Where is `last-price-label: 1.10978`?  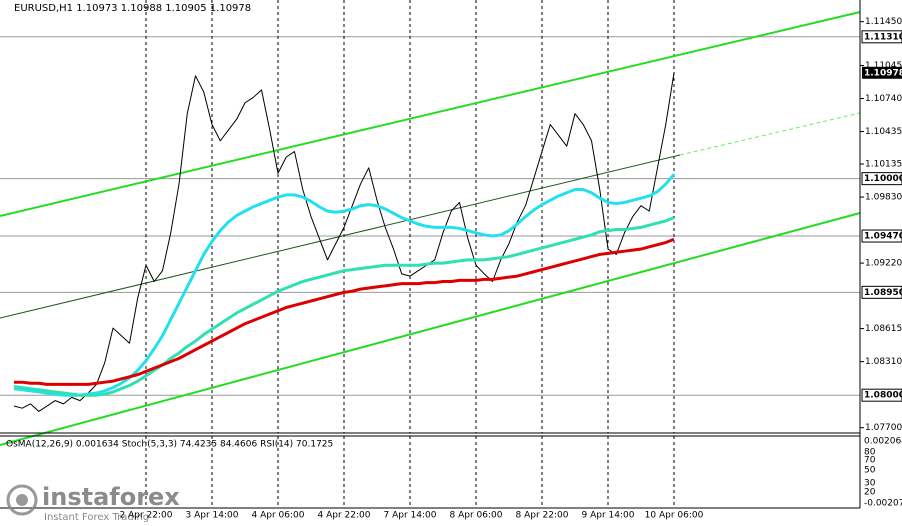
last-price-label: 1.10978 is located at coordinates (883, 73).